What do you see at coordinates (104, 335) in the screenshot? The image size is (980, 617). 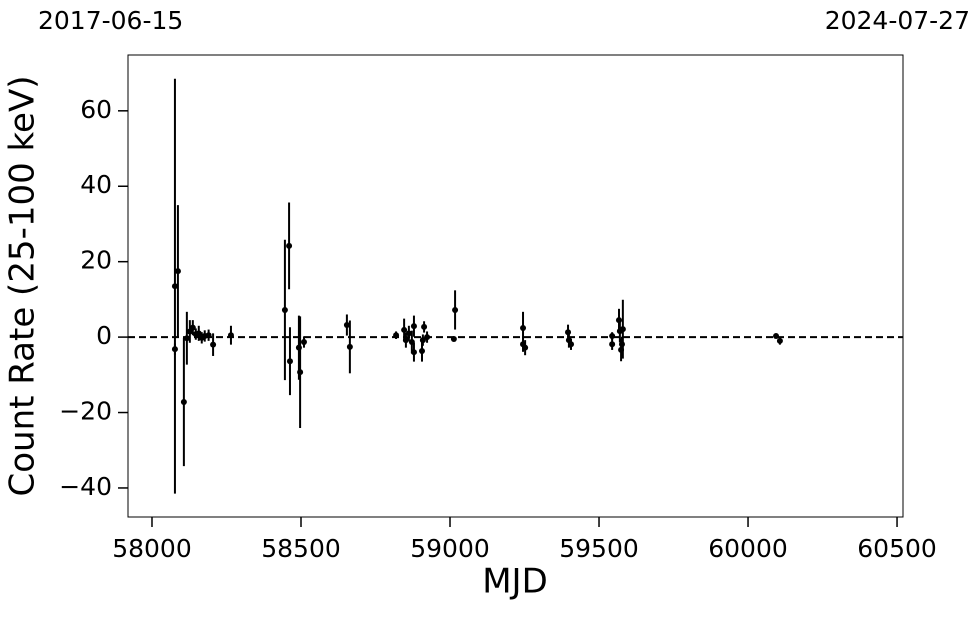 I see `y-tick-label: 0` at bounding box center [104, 335].